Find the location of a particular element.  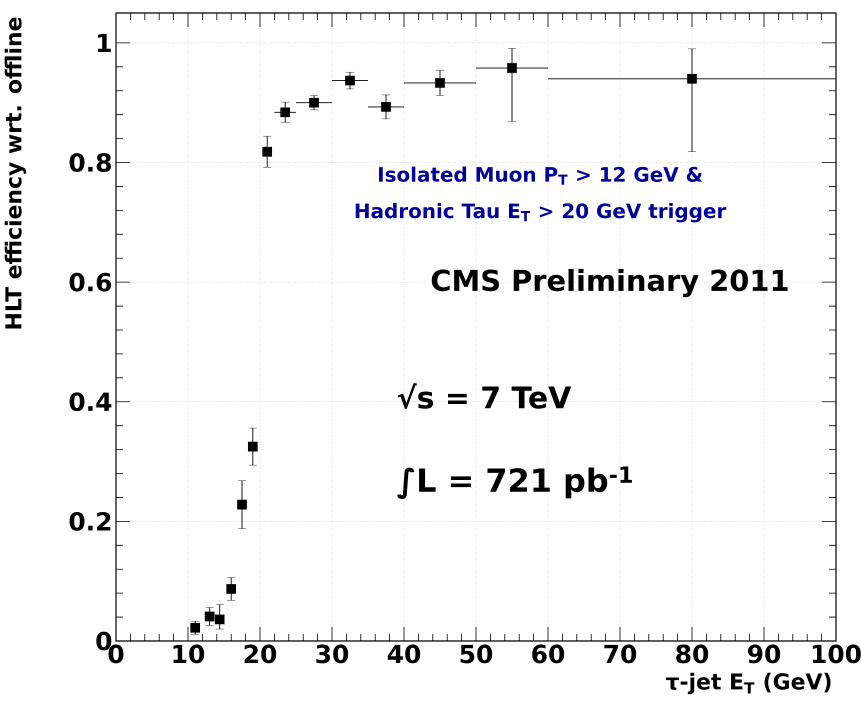

x-tick-label: 100 is located at coordinates (836, 654).